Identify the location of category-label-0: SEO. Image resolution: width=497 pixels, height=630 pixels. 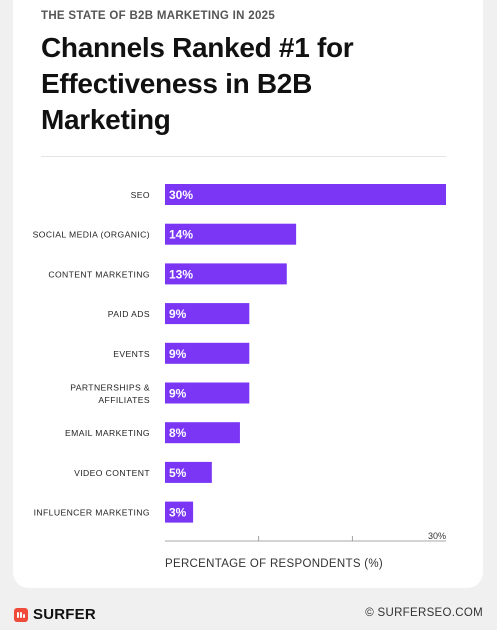
(140, 195).